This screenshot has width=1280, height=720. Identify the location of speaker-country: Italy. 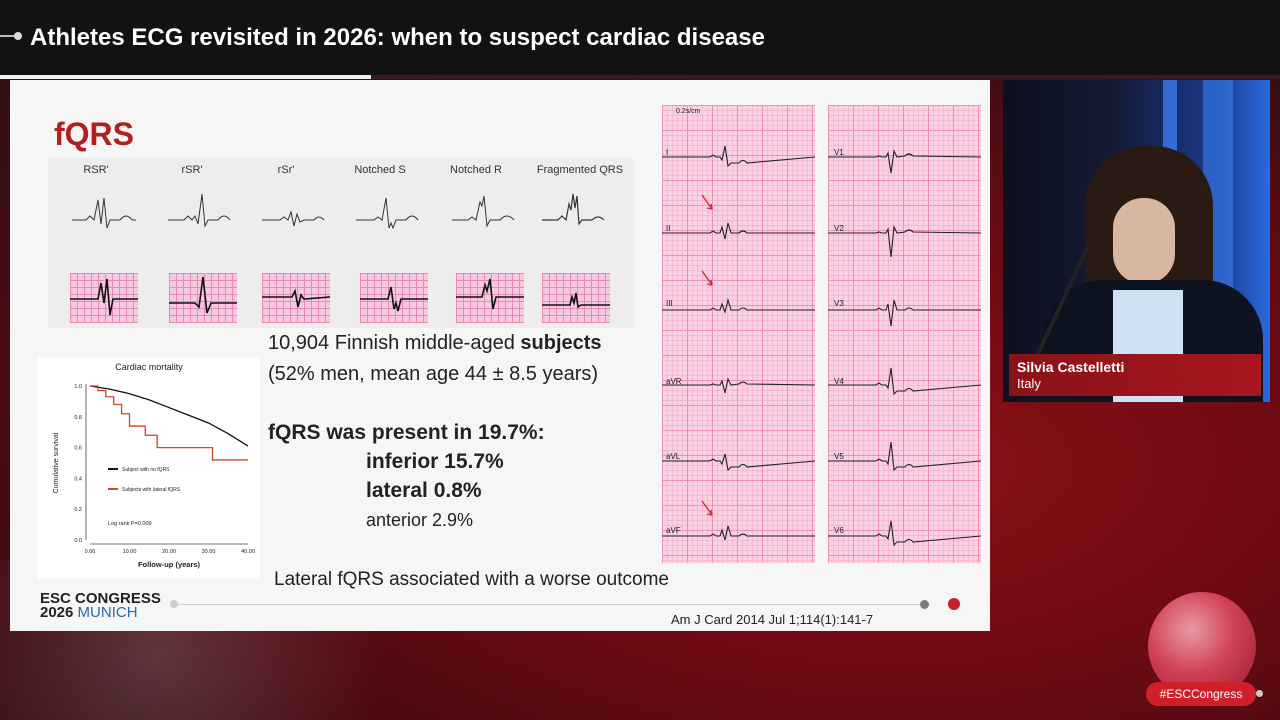
(1029, 383).